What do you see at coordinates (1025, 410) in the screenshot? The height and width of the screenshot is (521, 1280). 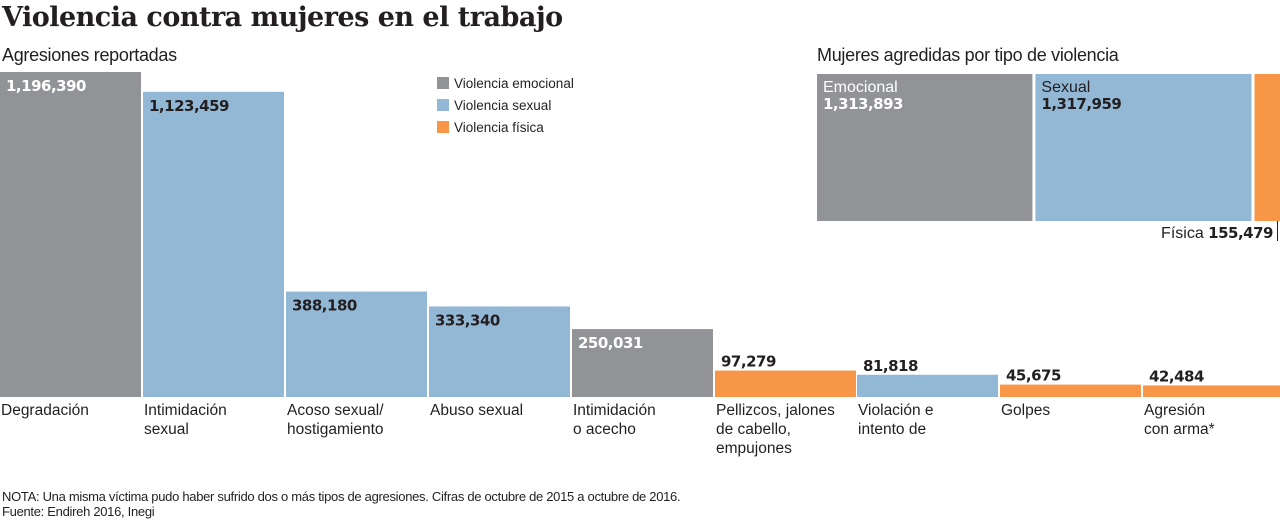 I see `category-label: Golpes` at bounding box center [1025, 410].